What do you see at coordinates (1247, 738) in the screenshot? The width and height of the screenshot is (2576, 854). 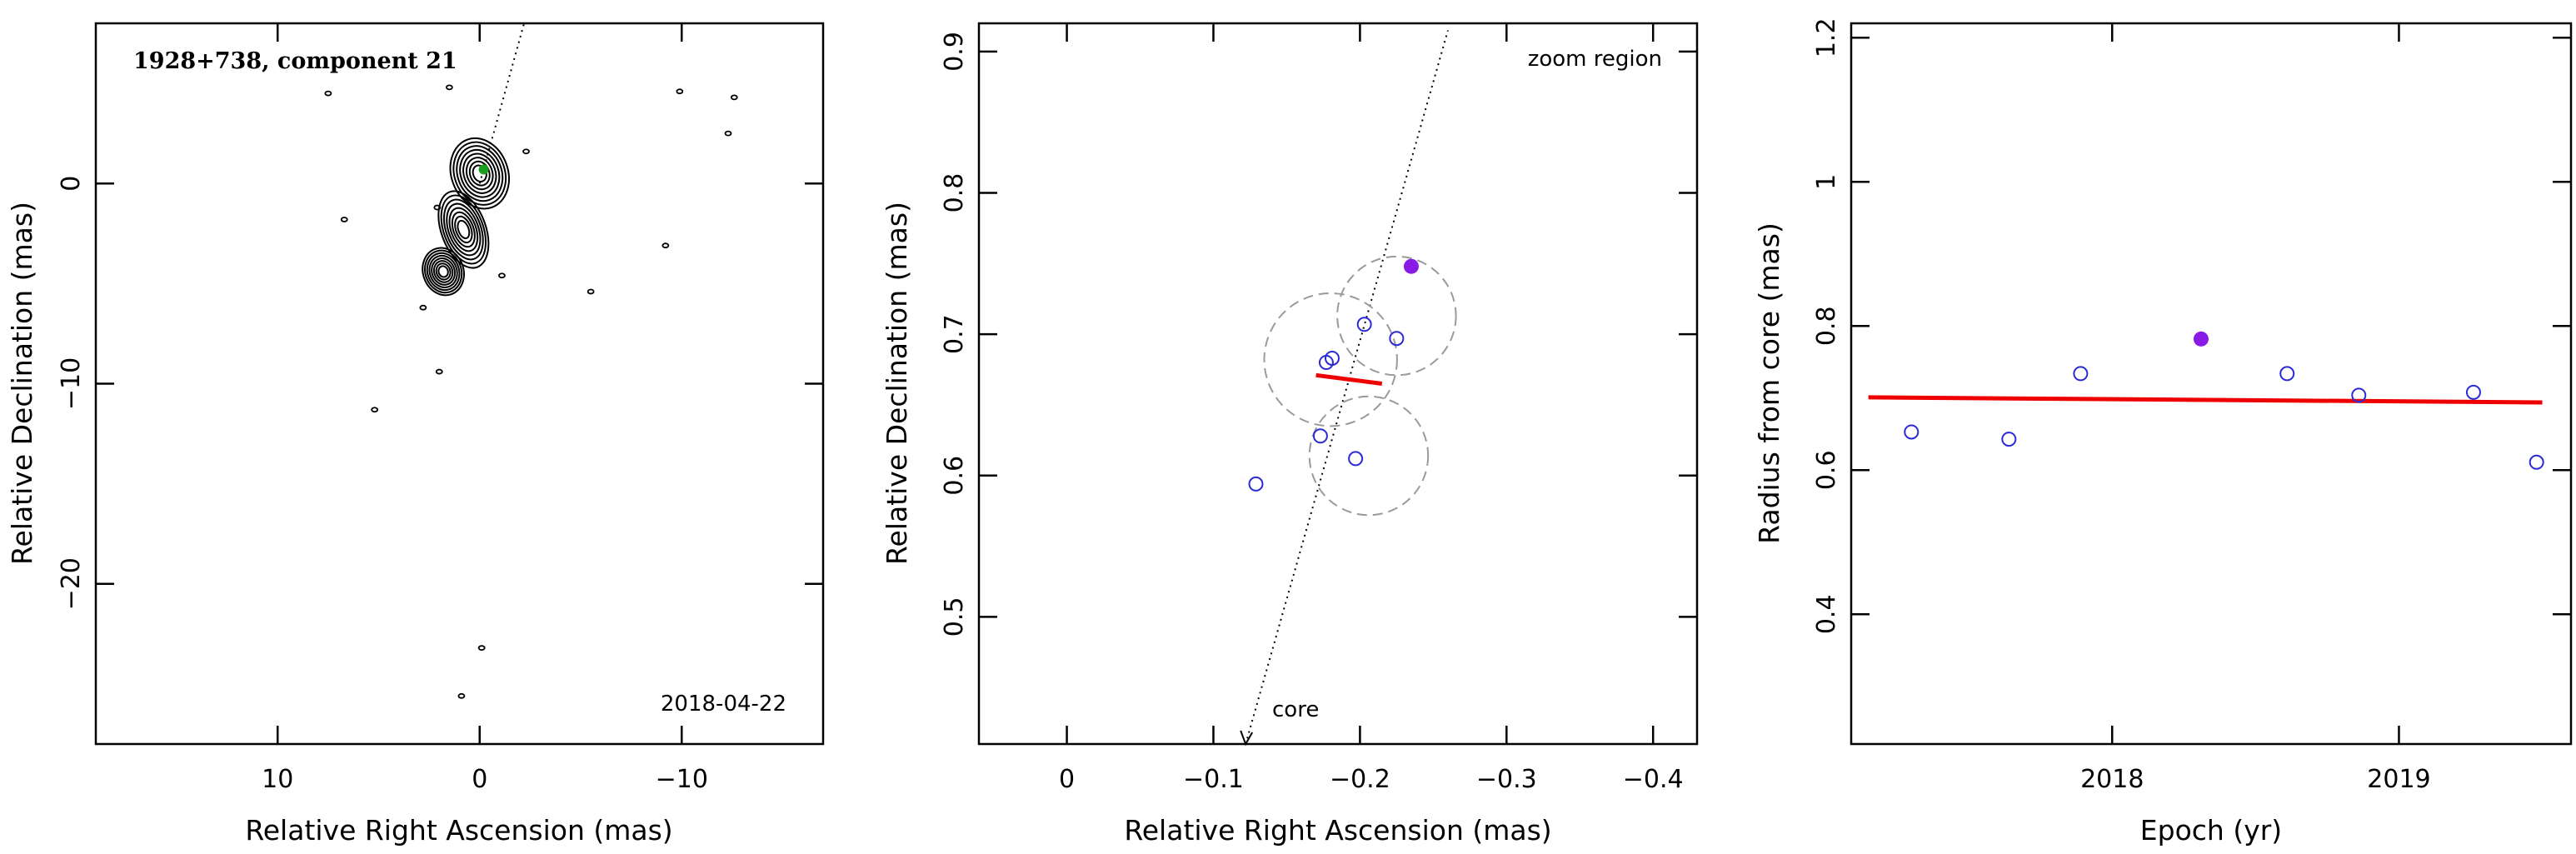 I see `core-arrowhead` at bounding box center [1247, 738].